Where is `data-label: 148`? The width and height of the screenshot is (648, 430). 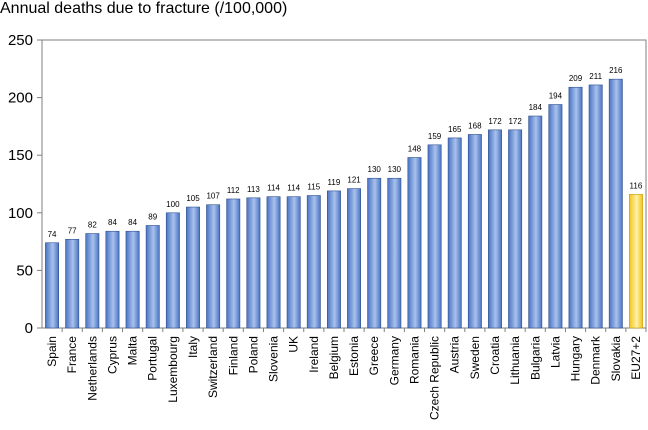 data-label: 148 is located at coordinates (415, 149).